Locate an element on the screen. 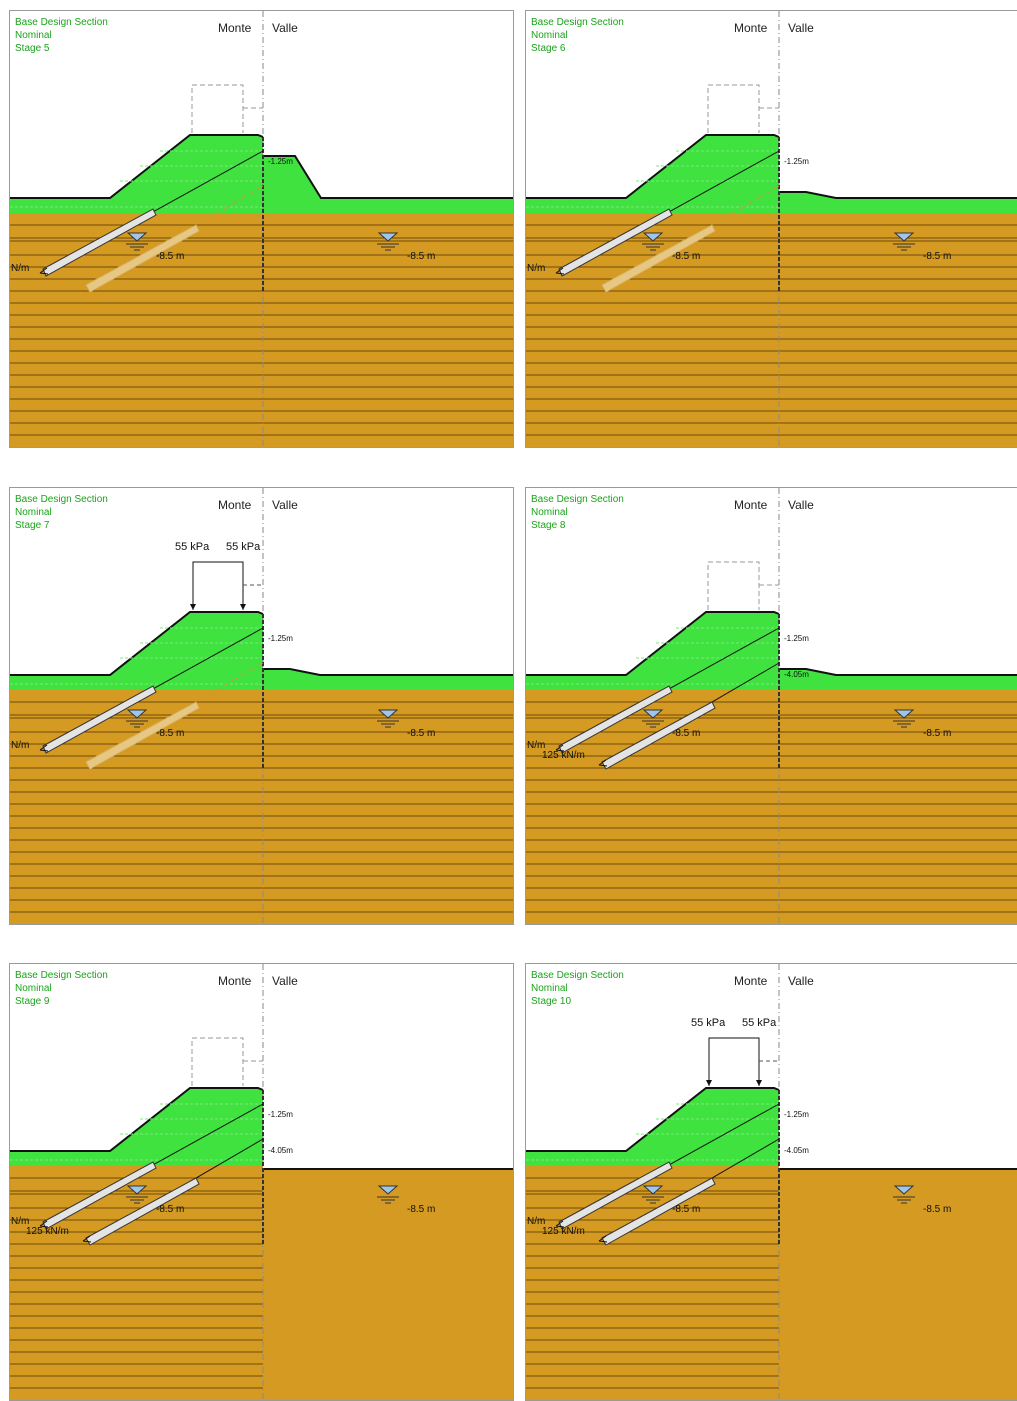 The height and width of the screenshot is (1401, 1017). panel-header: Base Design Section Nominal Stage 9 is located at coordinates (61, 988).